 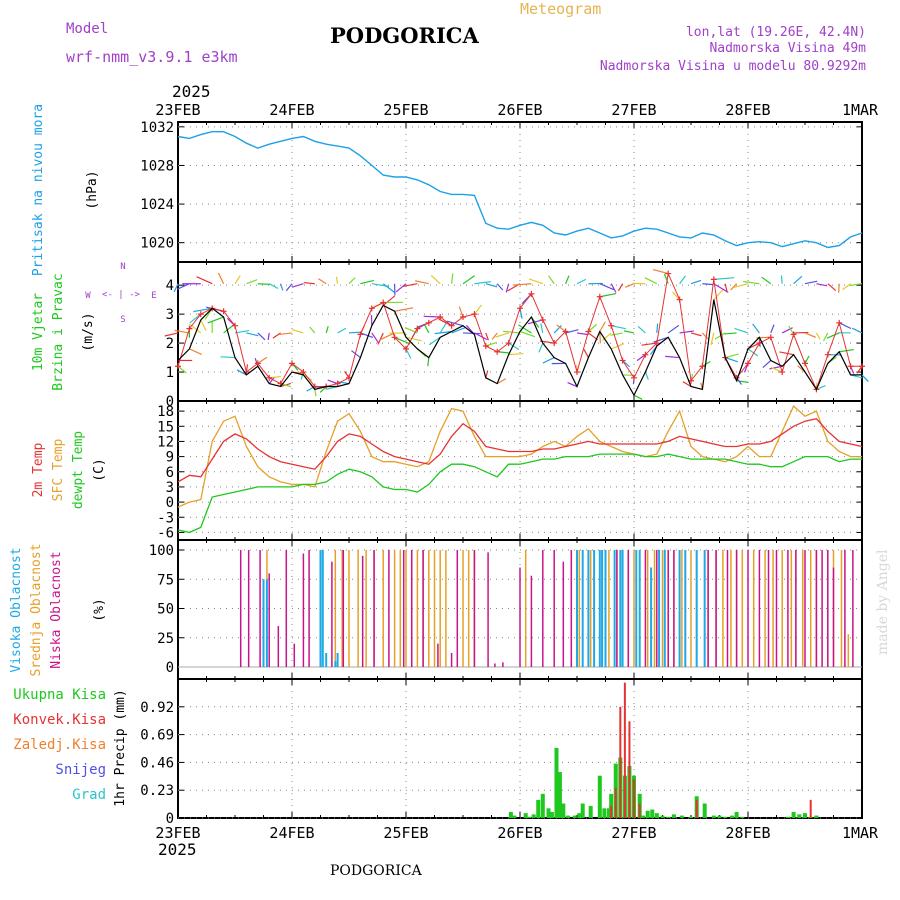 What do you see at coordinates (157, 128) in the screenshot?
I see `y-tick-label: 1032` at bounding box center [157, 128].